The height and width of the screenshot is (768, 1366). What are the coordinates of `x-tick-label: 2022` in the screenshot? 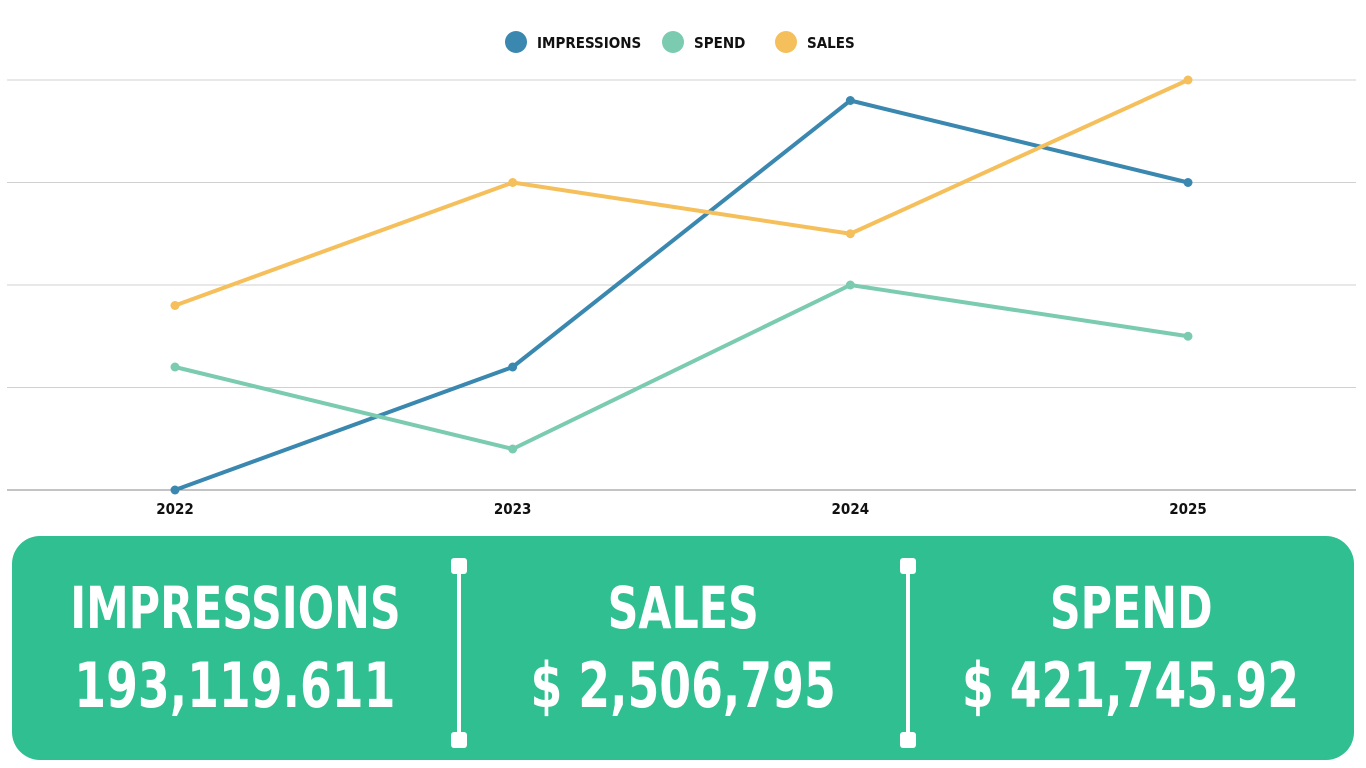 It's located at (175, 509).